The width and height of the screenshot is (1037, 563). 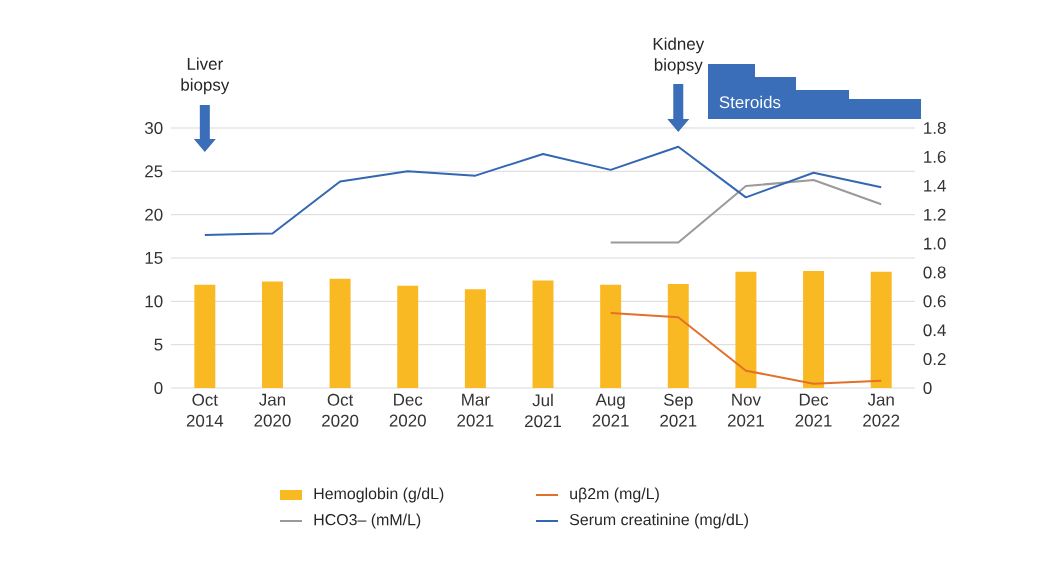 What do you see at coordinates (813, 410) in the screenshot?
I see `x-tick-label: Dec 2021` at bounding box center [813, 410].